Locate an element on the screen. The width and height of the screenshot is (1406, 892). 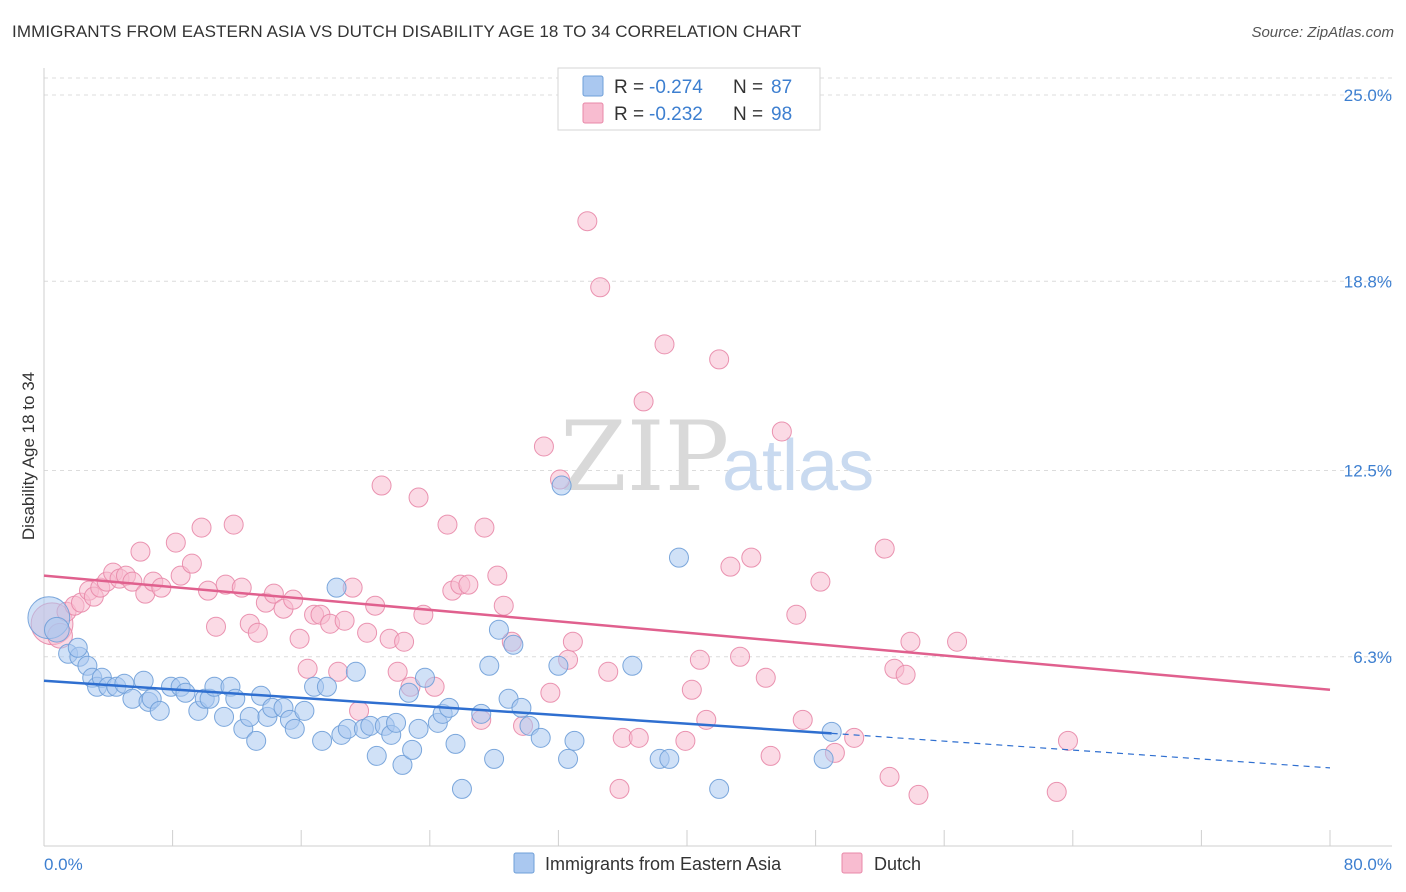
x-tick-label-min: 0.0% is located at coordinates (63, 864).